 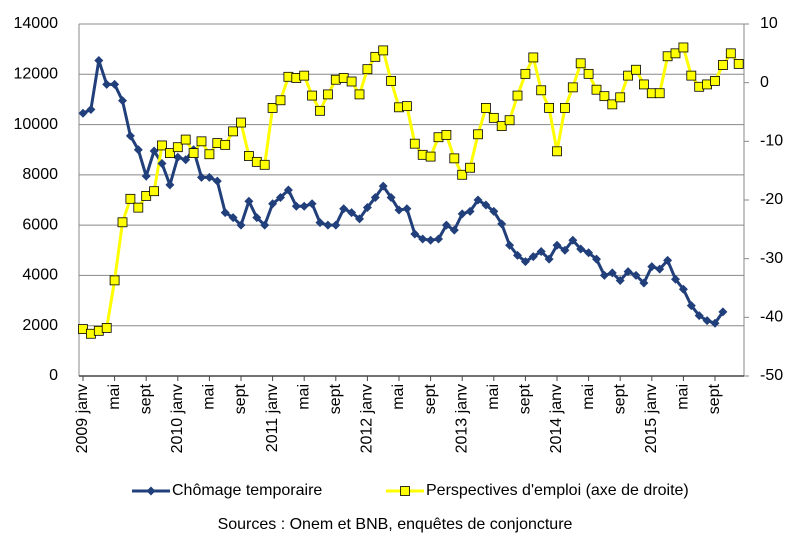 What do you see at coordinates (771, 141) in the screenshot?
I see `y2-tick-label: -10` at bounding box center [771, 141].